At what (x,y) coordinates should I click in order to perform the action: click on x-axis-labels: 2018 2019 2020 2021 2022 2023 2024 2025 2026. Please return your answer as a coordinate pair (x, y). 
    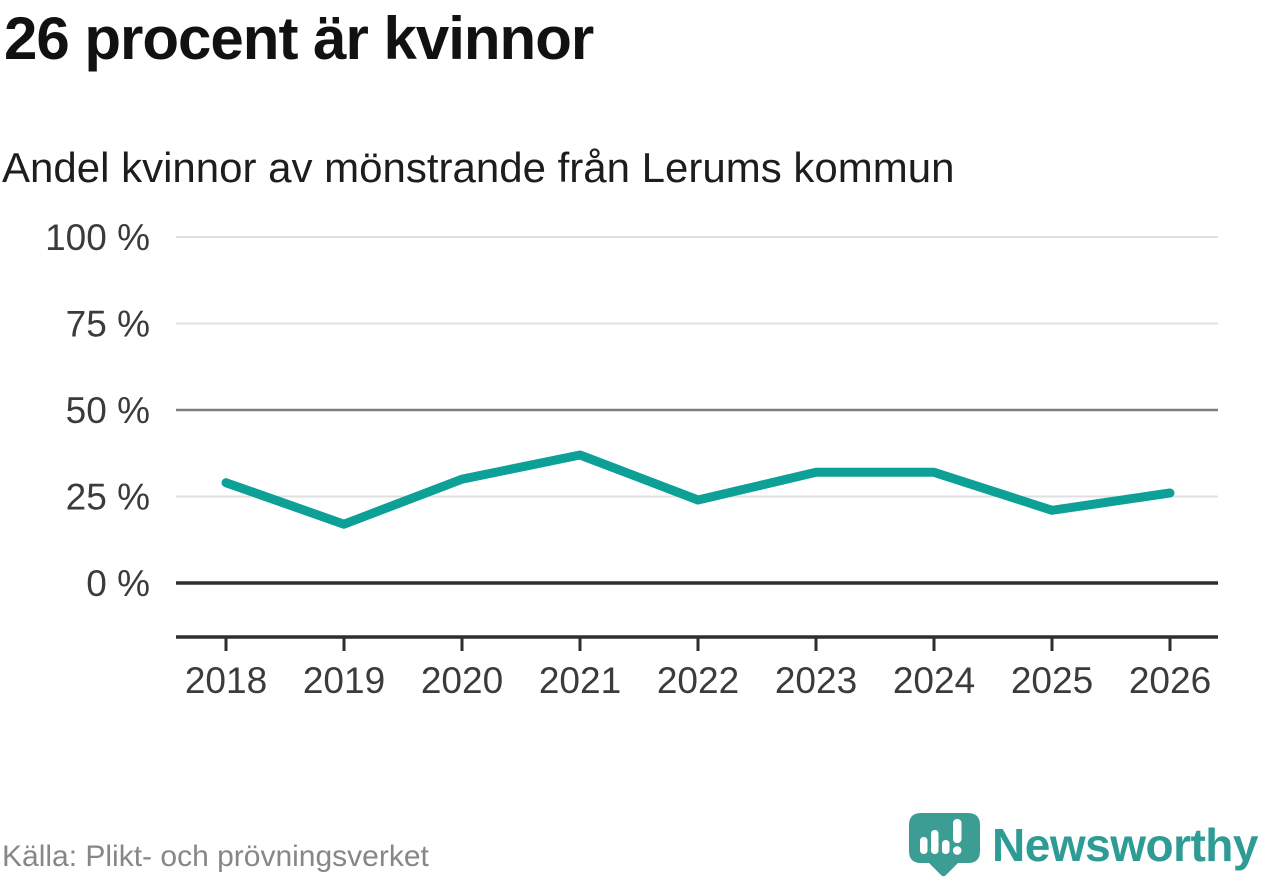
    Looking at the image, I should click on (698, 680).